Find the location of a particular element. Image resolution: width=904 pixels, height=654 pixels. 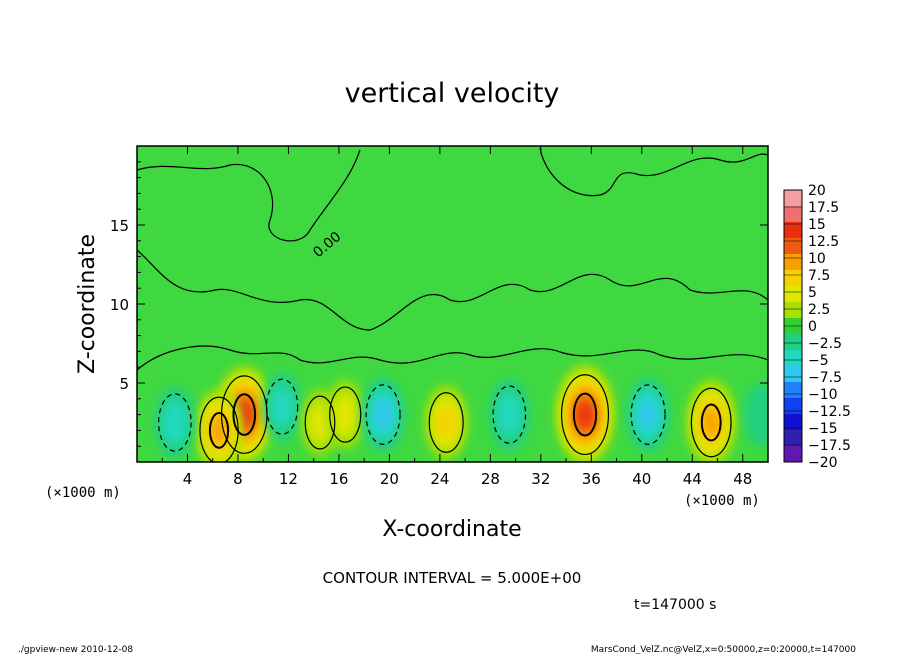

colorbar-label: −5 is located at coordinates (818, 361).